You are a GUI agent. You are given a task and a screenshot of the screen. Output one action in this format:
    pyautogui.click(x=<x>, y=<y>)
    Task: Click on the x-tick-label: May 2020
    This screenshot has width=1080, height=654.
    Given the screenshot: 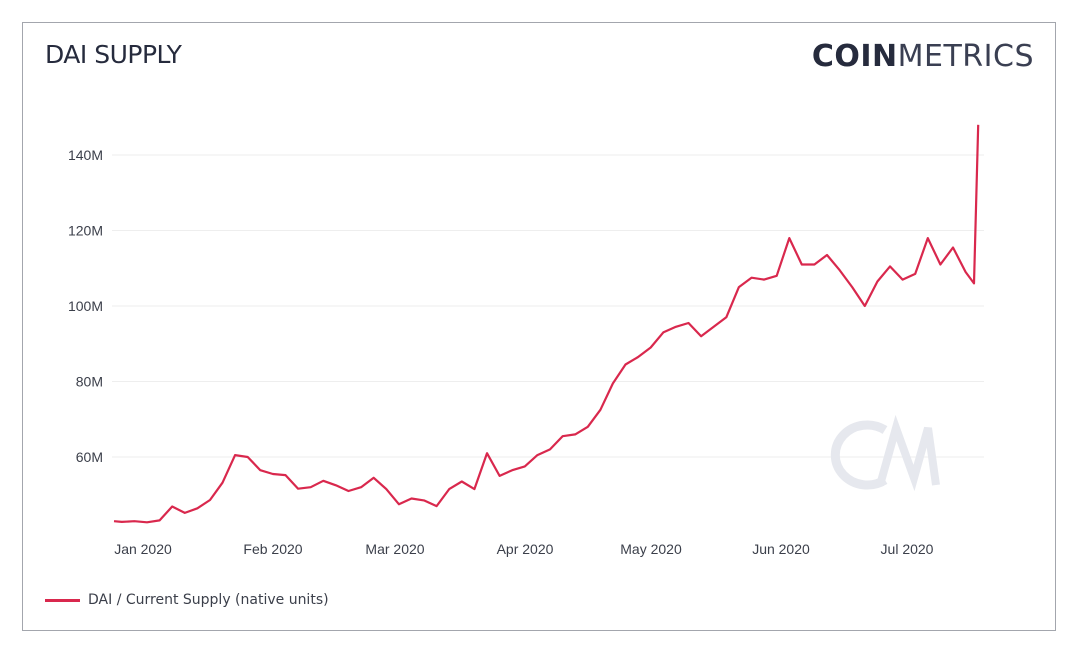 What is the action you would take?
    pyautogui.click(x=651, y=549)
    